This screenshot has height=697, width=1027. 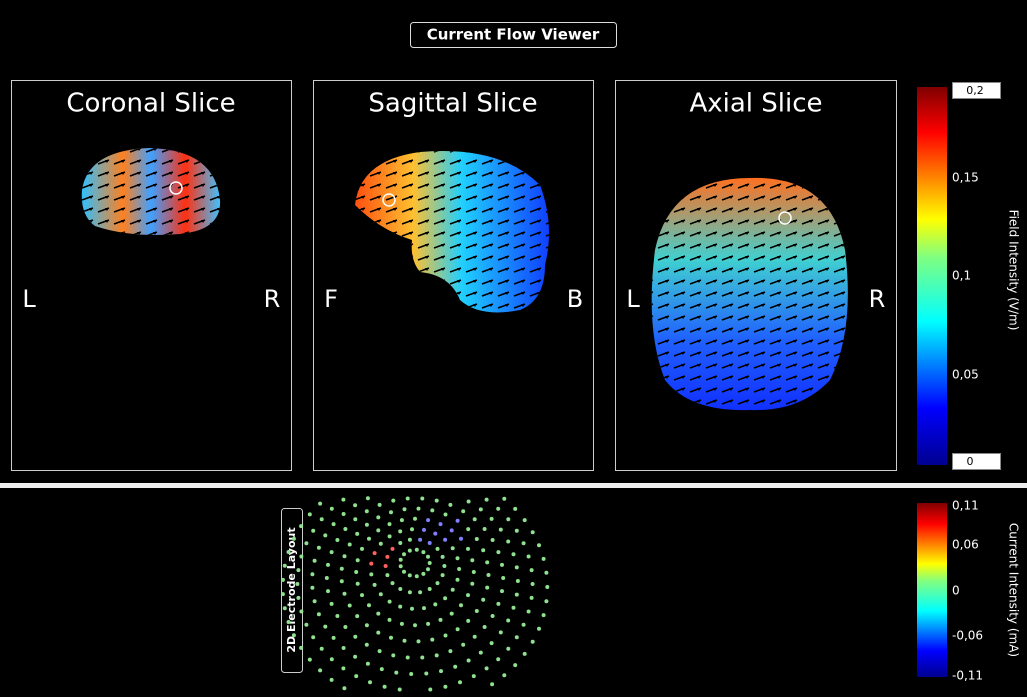 I want to click on min-input, so click(x=976, y=461).